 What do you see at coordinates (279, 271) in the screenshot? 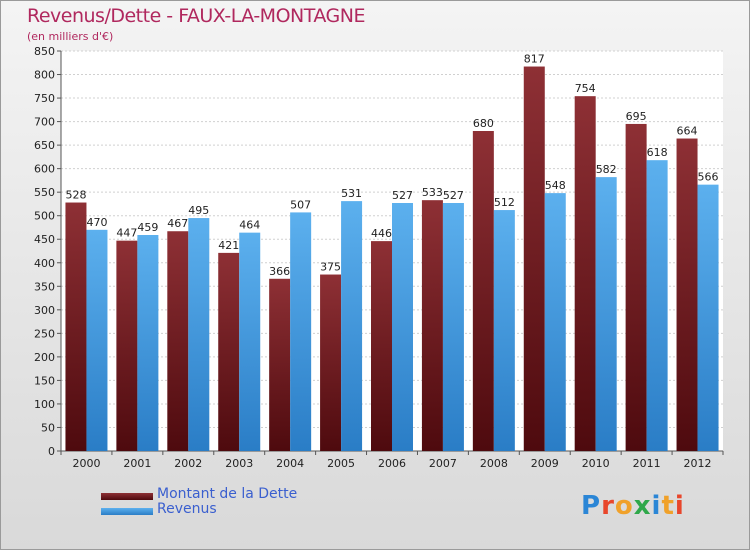
I see `data-label: 366` at bounding box center [279, 271].